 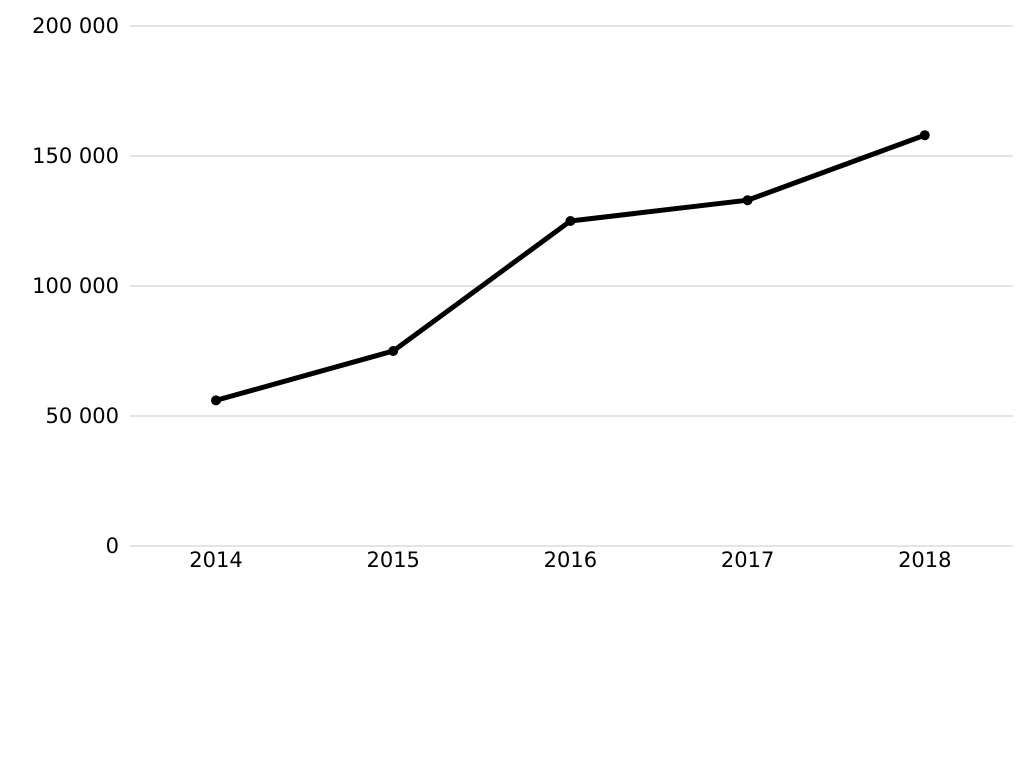 I want to click on y-tick-label: 0, so click(x=112, y=546).